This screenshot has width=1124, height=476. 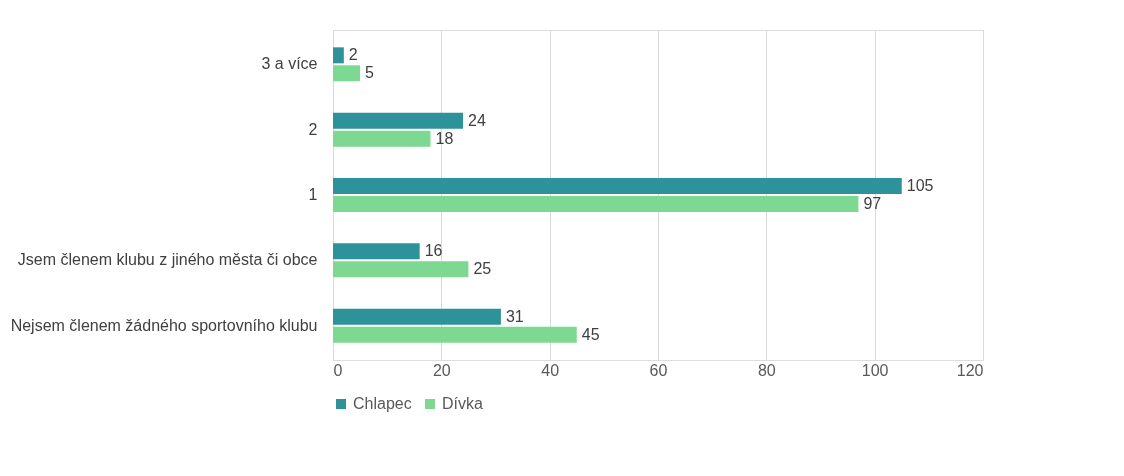 I want to click on legend-label: Dívka, so click(x=462, y=403).